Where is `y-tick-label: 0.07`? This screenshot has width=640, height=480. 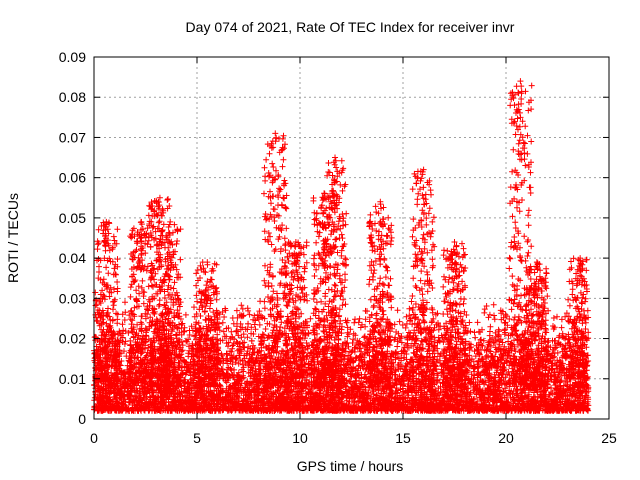 y-tick-label: 0.07 is located at coordinates (72, 137).